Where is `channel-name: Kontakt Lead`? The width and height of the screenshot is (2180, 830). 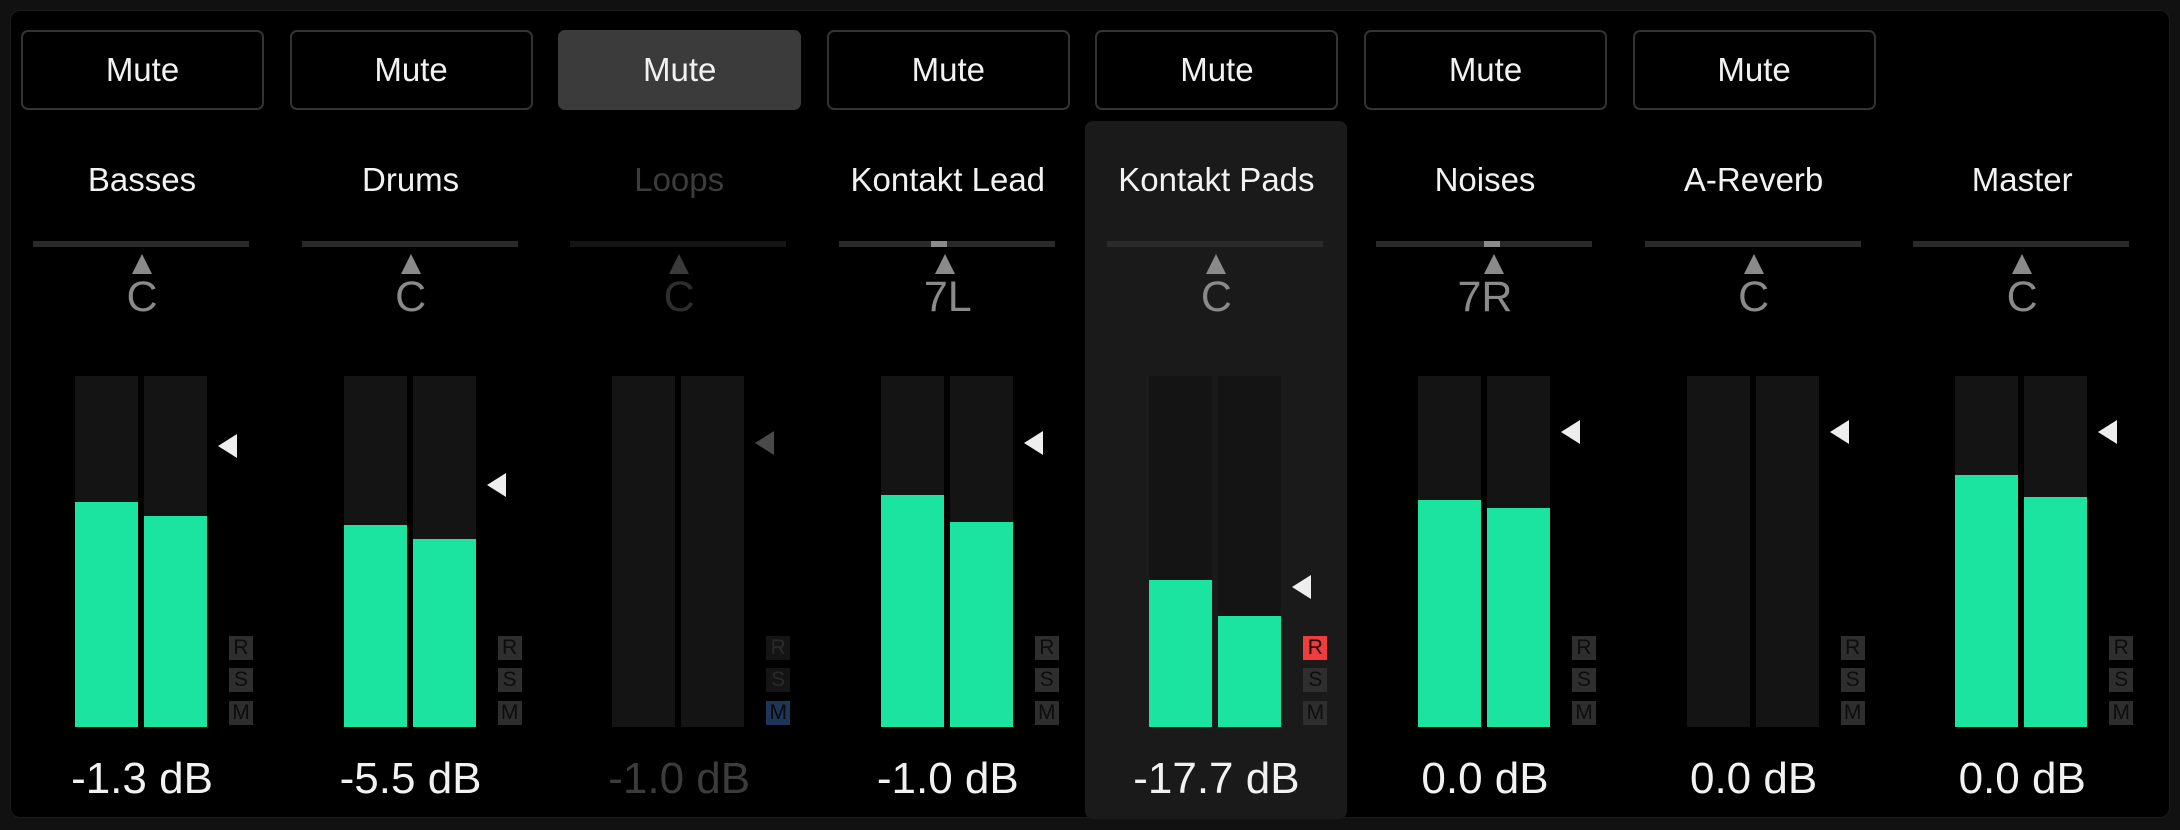
channel-name: Kontakt Lead is located at coordinates (948, 179).